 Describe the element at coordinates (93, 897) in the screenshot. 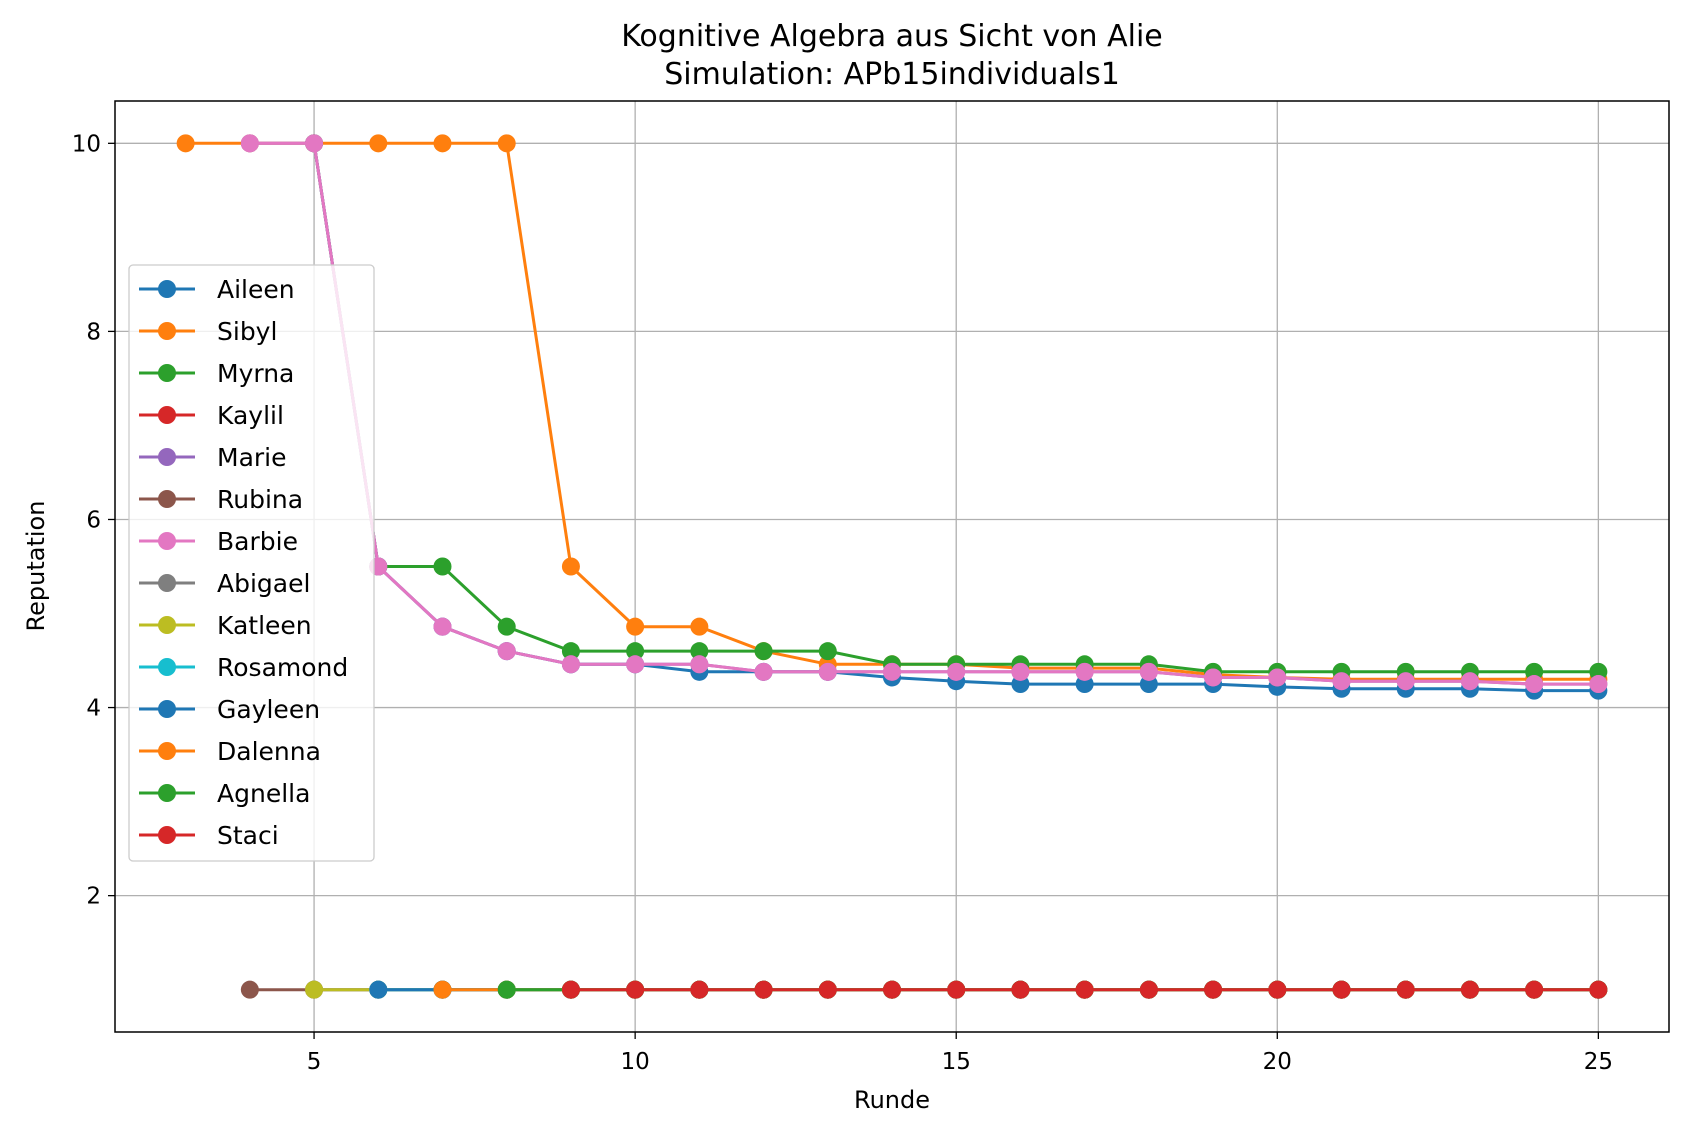

I see `y-tick-label: 2` at that location.